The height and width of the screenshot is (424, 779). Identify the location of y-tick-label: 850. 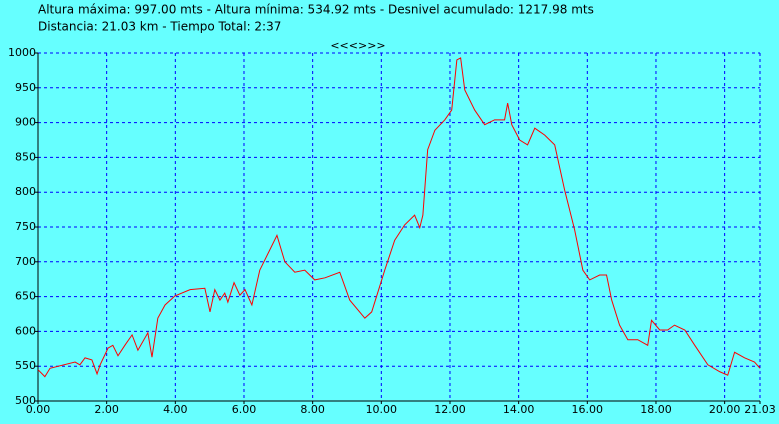
(25, 156).